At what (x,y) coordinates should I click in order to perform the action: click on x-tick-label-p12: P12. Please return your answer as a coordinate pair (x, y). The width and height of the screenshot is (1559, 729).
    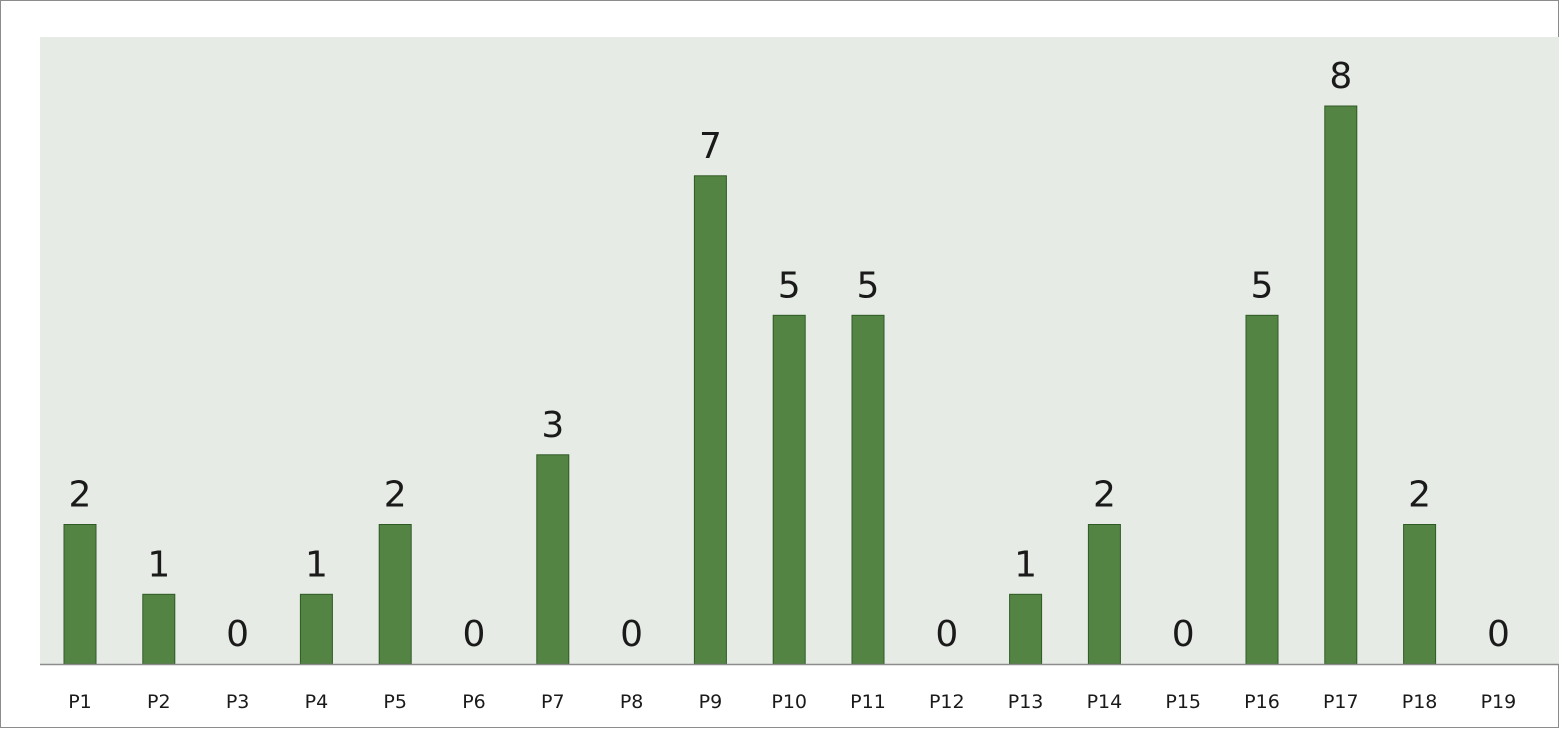
    Looking at the image, I should click on (947, 702).